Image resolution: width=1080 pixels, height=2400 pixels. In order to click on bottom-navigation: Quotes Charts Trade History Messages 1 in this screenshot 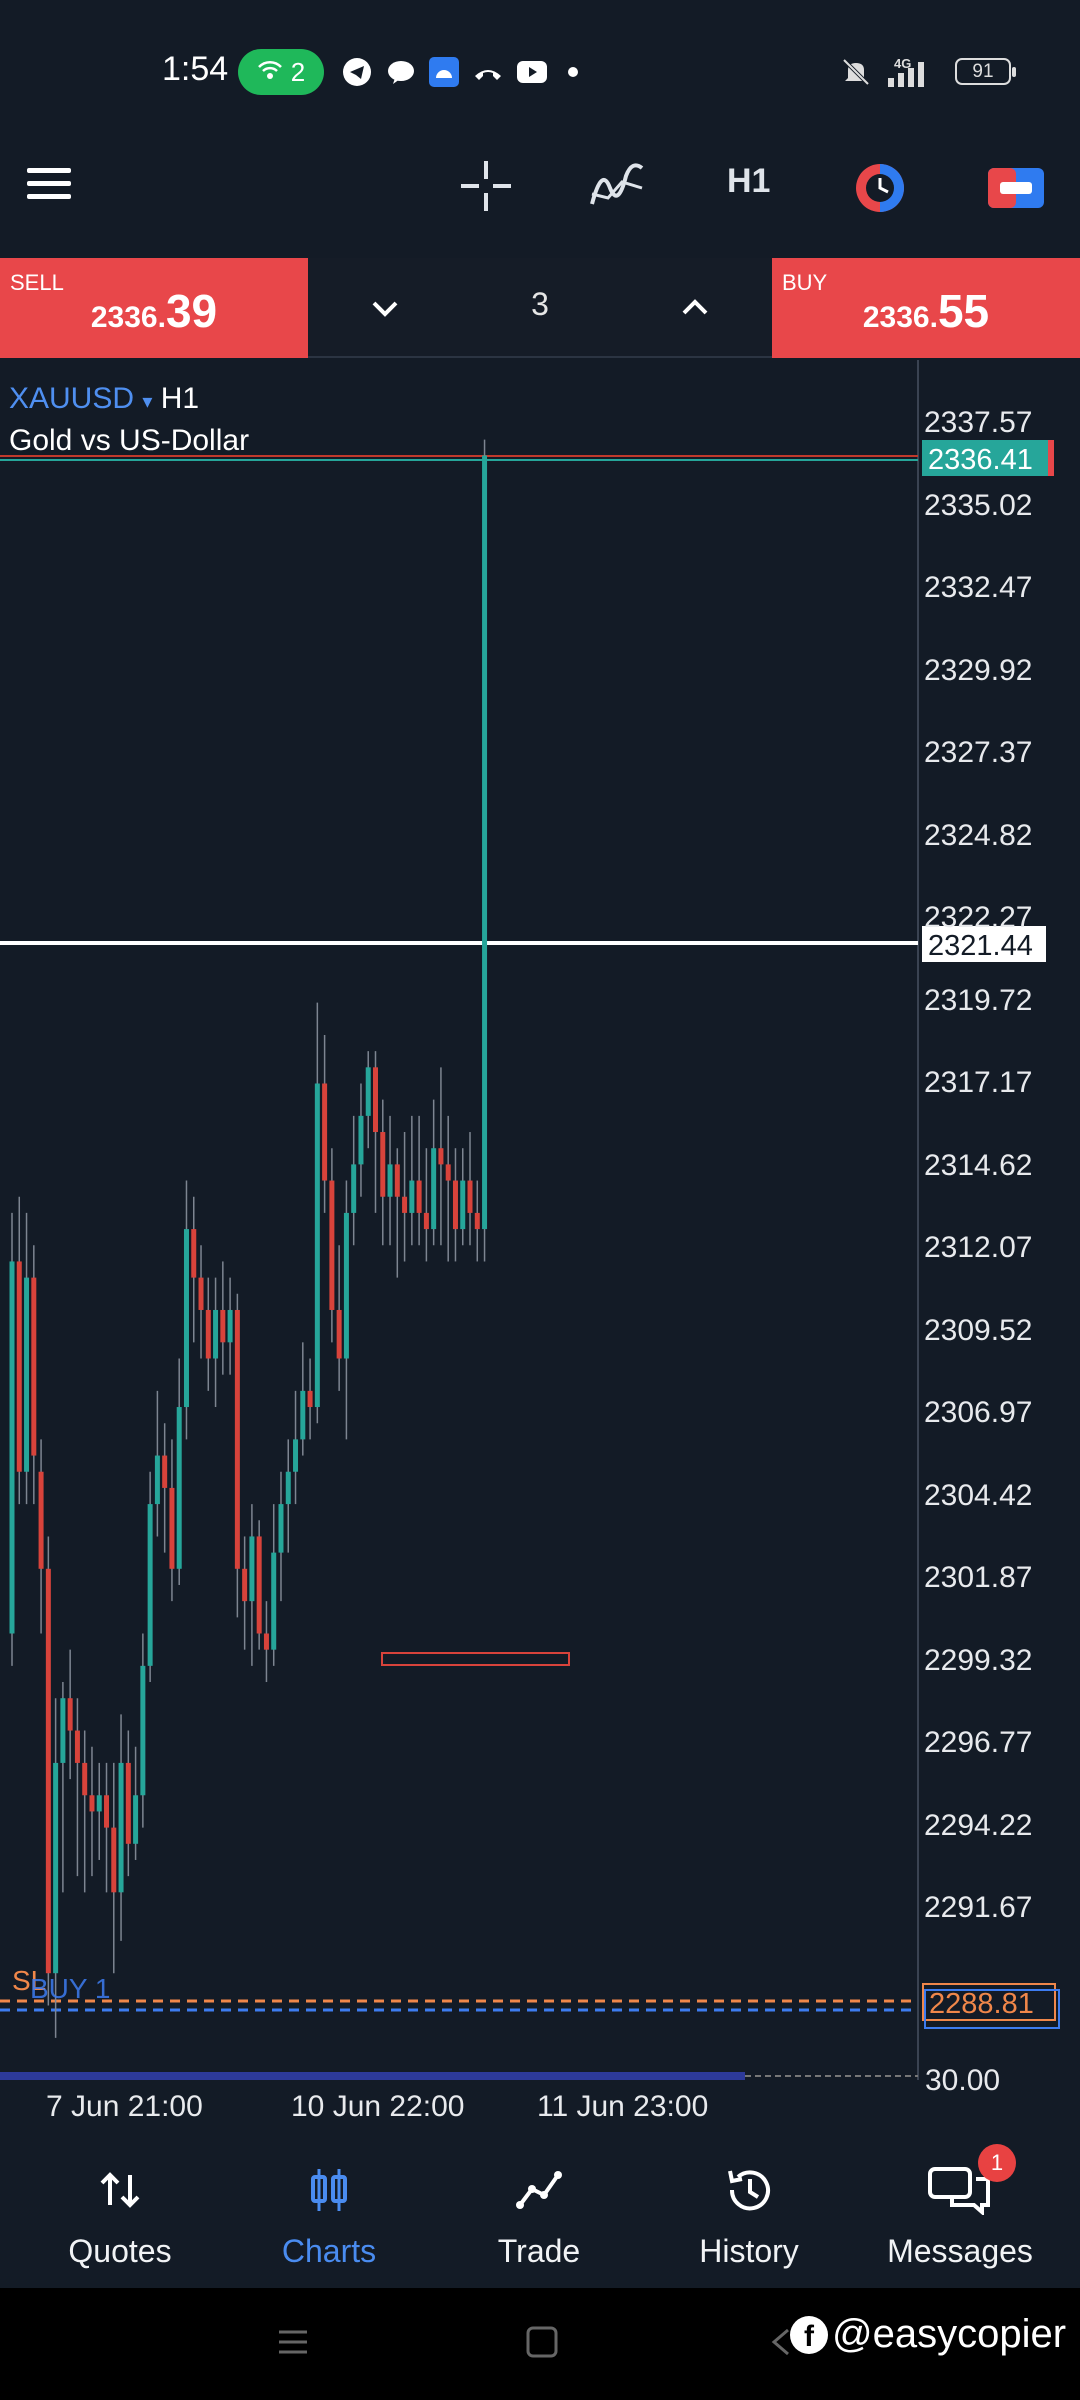, I will do `click(540, 2211)`.